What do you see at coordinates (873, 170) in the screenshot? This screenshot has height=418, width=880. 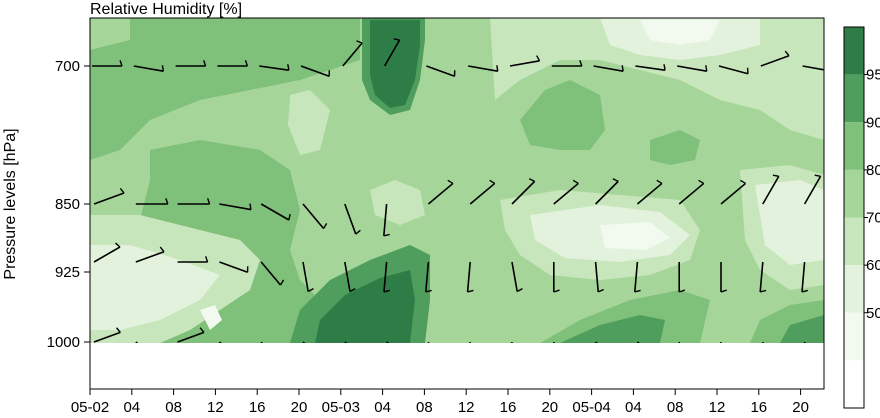 I see `colorbar-tick-label: 80` at bounding box center [873, 170].